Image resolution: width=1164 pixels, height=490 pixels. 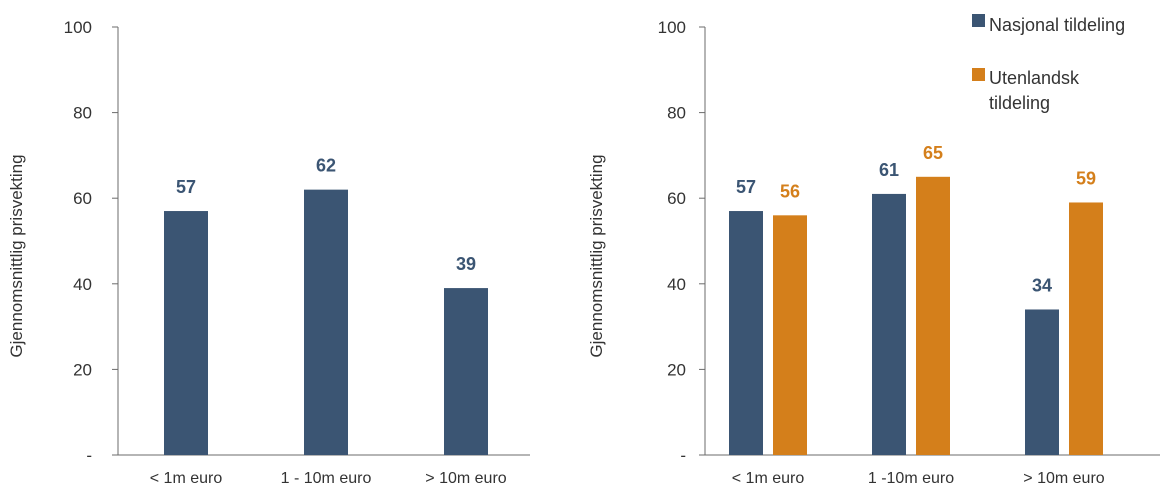 I want to click on bar-value-label: 65, so click(x=933, y=153).